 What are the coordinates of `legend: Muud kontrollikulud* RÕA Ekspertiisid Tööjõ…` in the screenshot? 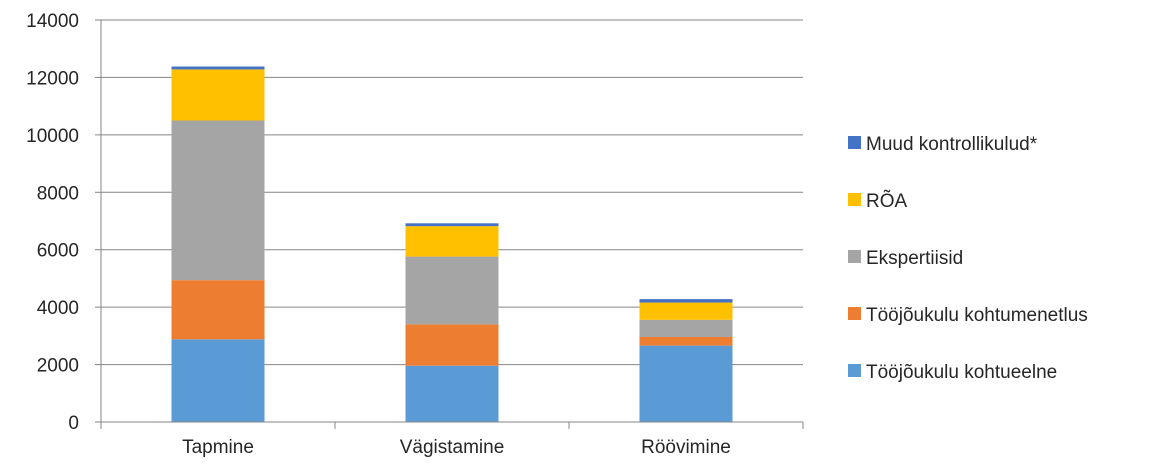 It's located at (968, 258).